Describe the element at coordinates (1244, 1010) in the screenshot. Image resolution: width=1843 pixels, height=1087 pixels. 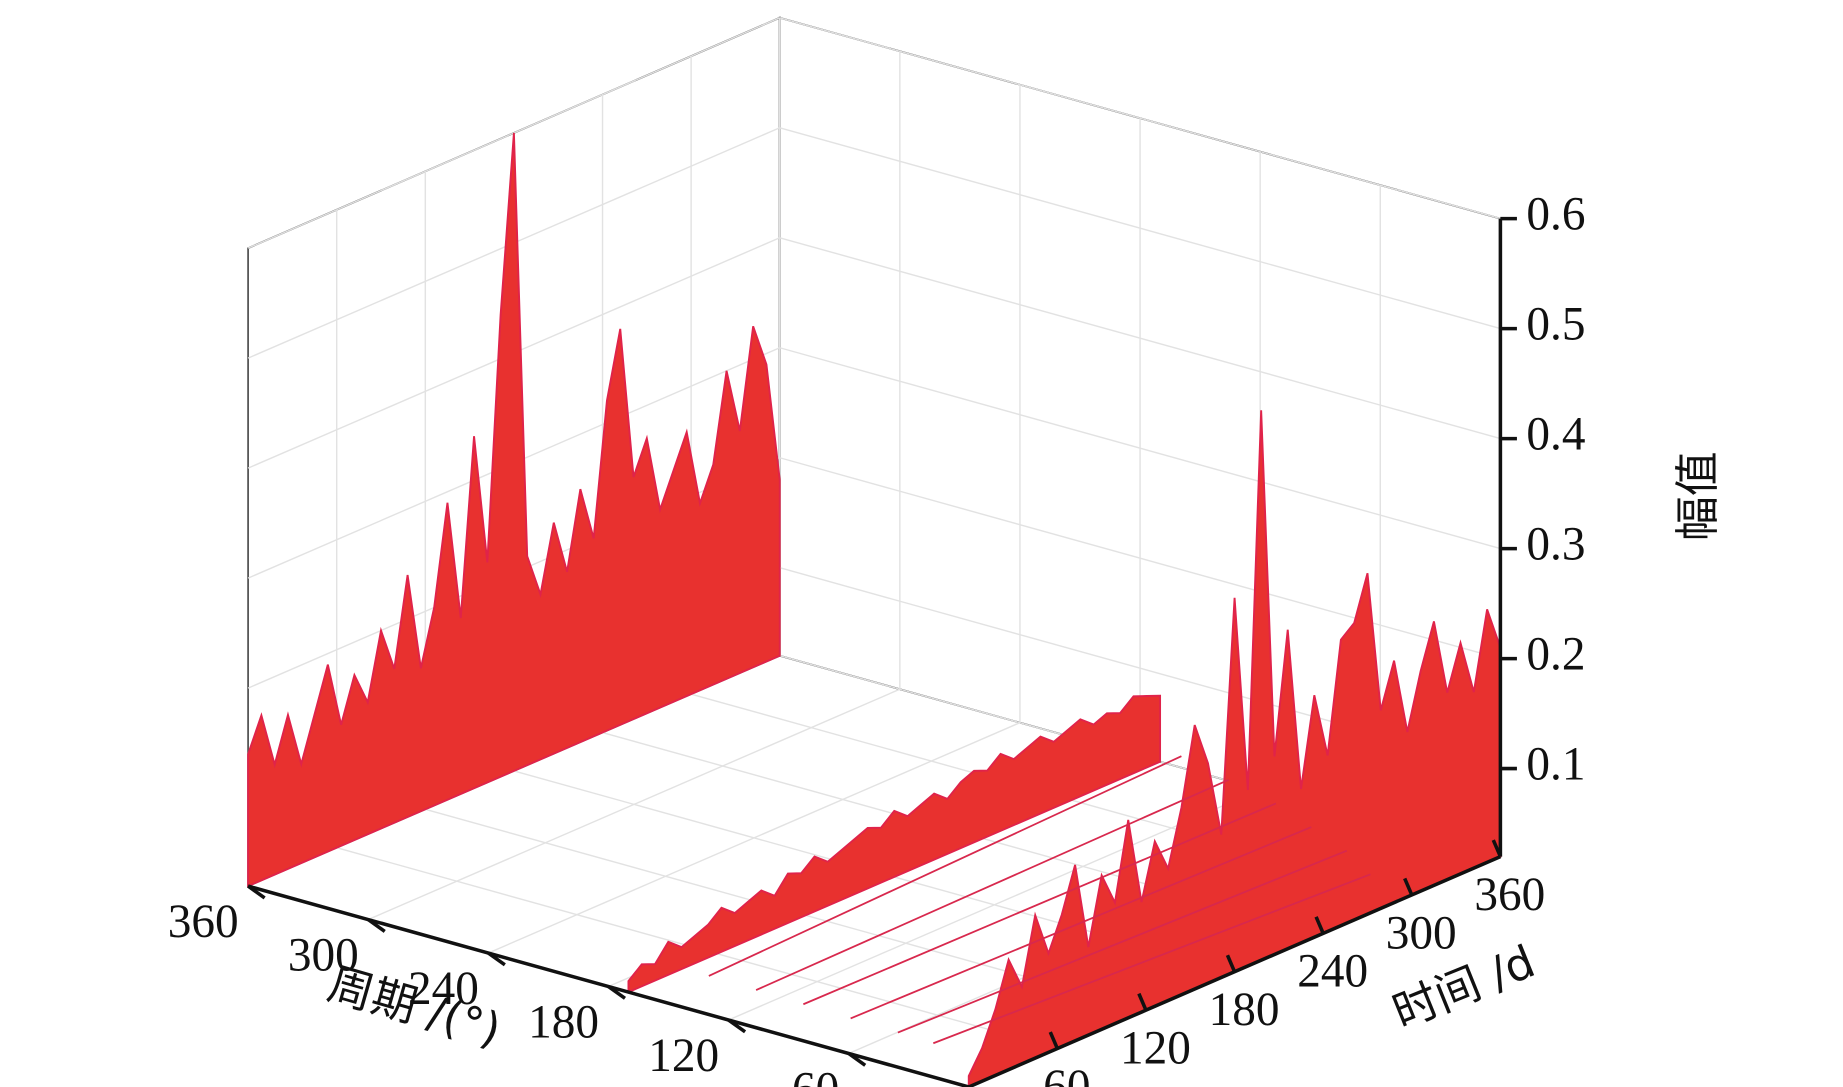
I see `x-tick-label: 180` at that location.